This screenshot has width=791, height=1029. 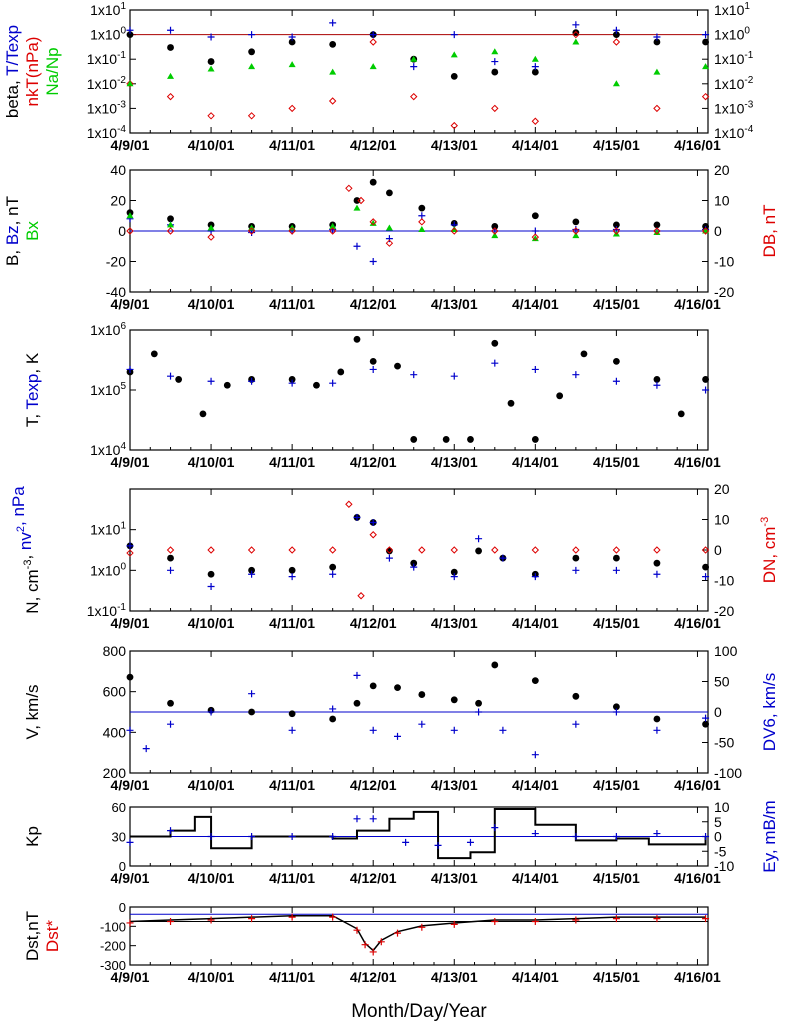 What do you see at coordinates (118, 201) in the screenshot?
I see `y-tick-label: 20` at bounding box center [118, 201].